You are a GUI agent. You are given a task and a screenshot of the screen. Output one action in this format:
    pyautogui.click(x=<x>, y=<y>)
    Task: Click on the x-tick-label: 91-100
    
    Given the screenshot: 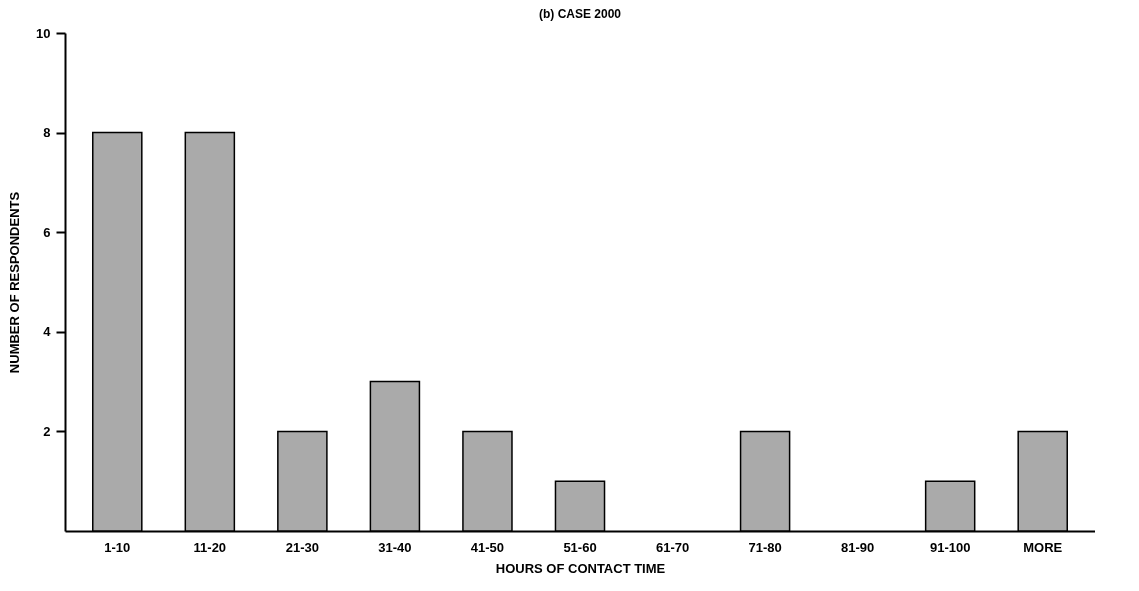 What is the action you would take?
    pyautogui.click(x=950, y=547)
    